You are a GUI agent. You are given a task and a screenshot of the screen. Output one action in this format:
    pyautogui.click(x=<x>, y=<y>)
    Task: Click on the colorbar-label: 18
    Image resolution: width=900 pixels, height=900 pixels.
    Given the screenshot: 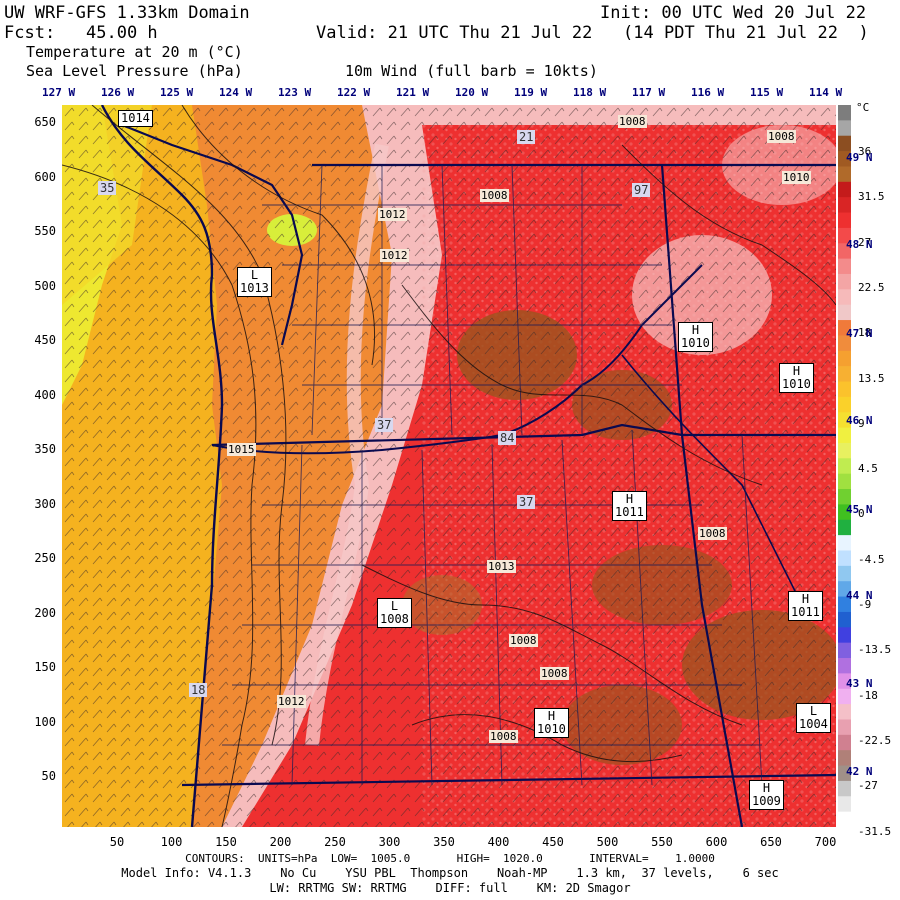 What is the action you would take?
    pyautogui.click(x=865, y=333)
    